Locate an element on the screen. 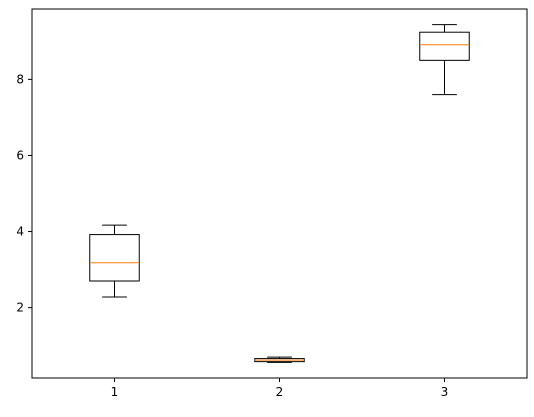 Image resolution: width=534 pixels, height=417 pixels. y-axis: 2 4 6 8 is located at coordinates (24, 193).